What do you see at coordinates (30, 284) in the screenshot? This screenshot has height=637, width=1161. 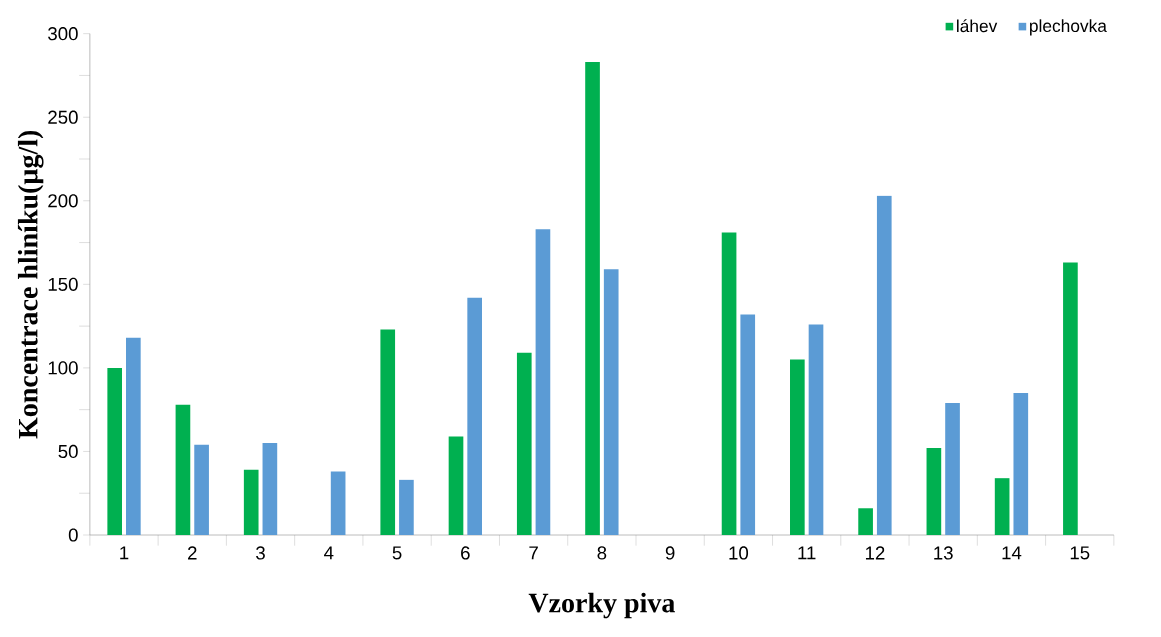 I see `y-axis-title: Koncentrace hliníku(µg/l)` at bounding box center [30, 284].